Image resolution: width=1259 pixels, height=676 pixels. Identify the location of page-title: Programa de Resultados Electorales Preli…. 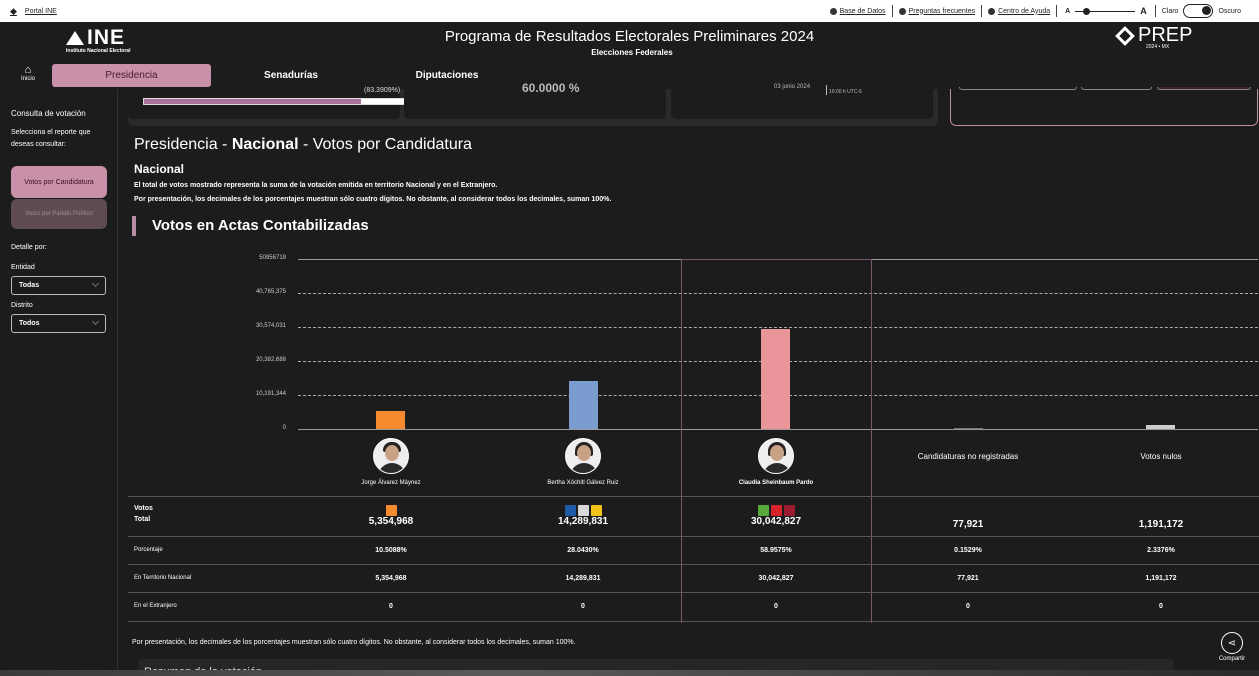
(629, 36).